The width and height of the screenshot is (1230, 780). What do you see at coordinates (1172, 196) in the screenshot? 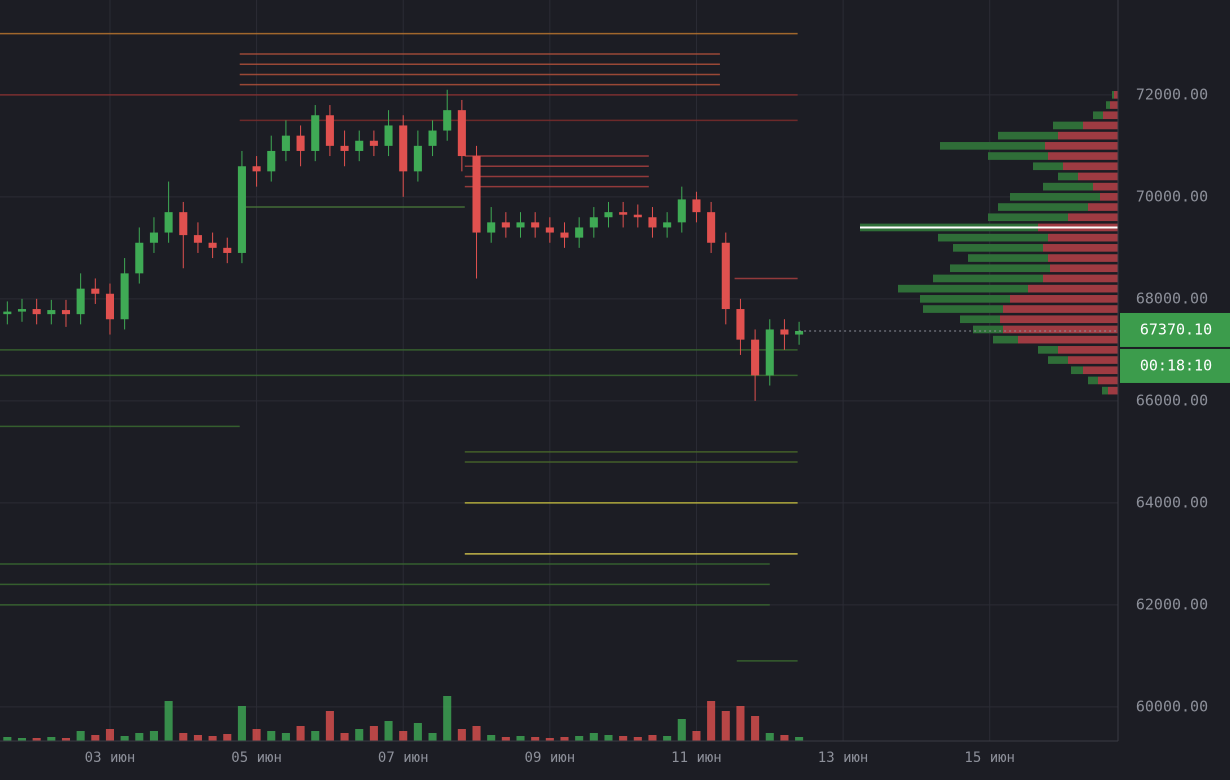
I see `y-tick-label: 70000.00` at bounding box center [1172, 196].